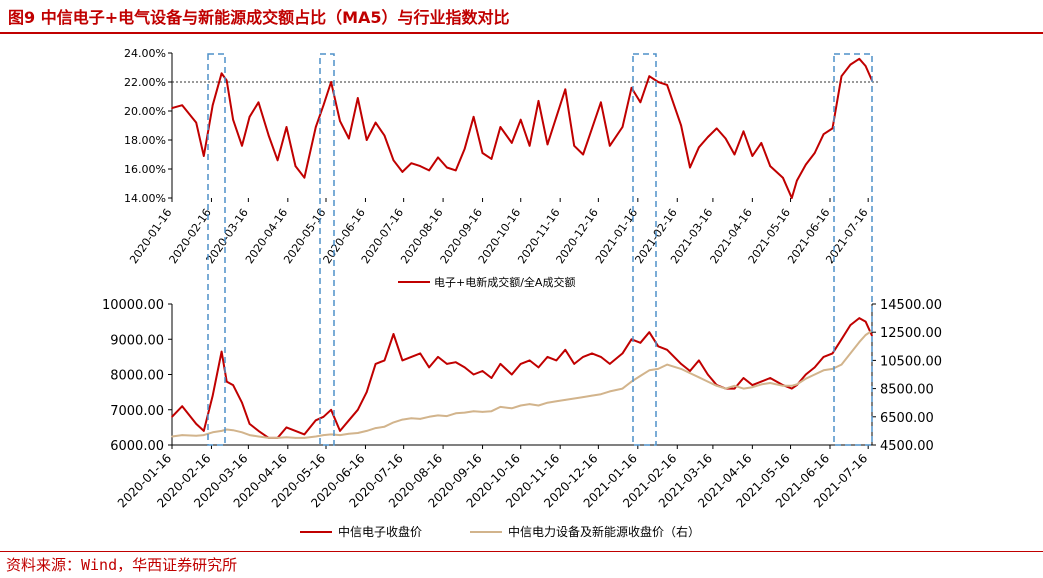  Describe the element at coordinates (521, 551) in the screenshot. I see `footer-rule` at that location.